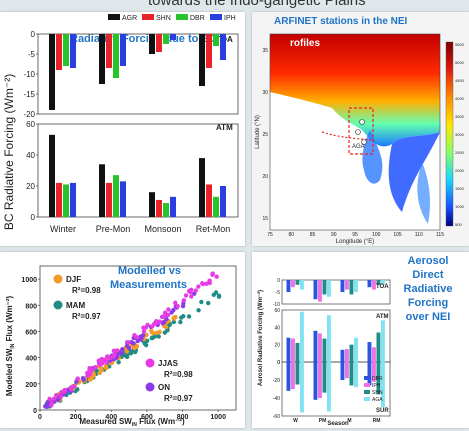 This screenshot has width=469, height=431. What do you see at coordinates (428, 303) in the screenshot?
I see `side-caption-line-4: Forcing` at bounding box center [428, 303].